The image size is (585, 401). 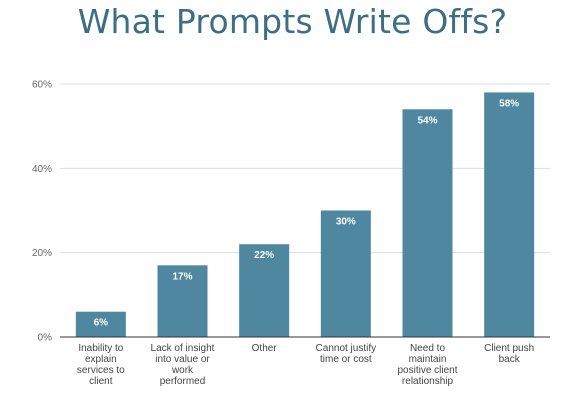 I want to click on y-tick-label: 0%, so click(x=45, y=338).